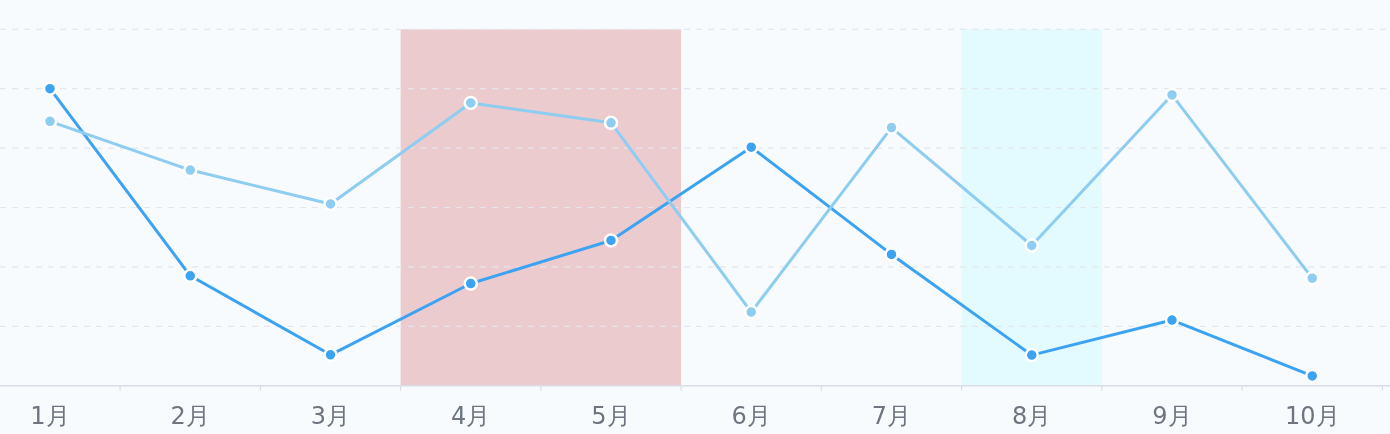  What do you see at coordinates (611, 416) in the screenshot?
I see `x-tick-label: 5月` at bounding box center [611, 416].